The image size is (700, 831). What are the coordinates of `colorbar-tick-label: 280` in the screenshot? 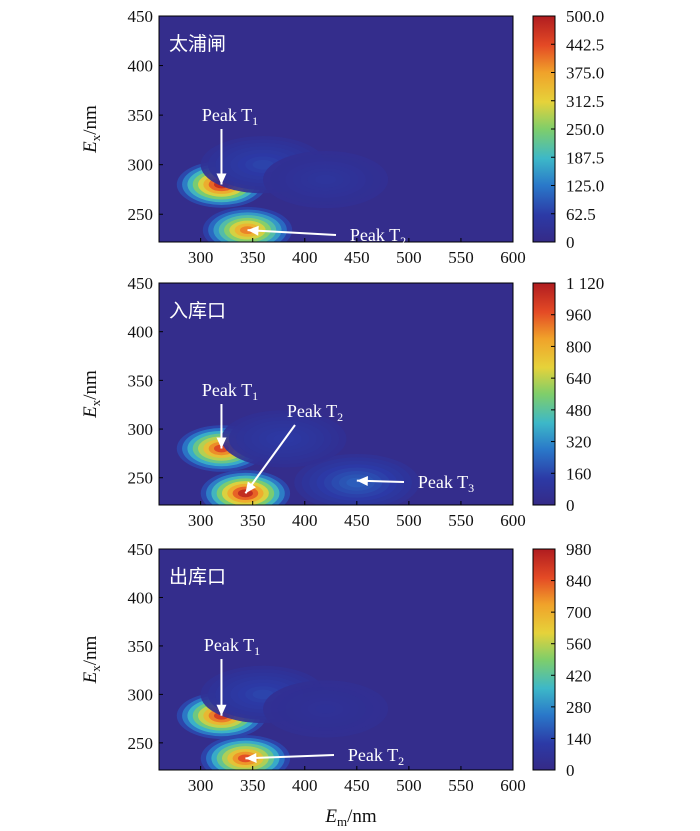 It's located at (579, 707).